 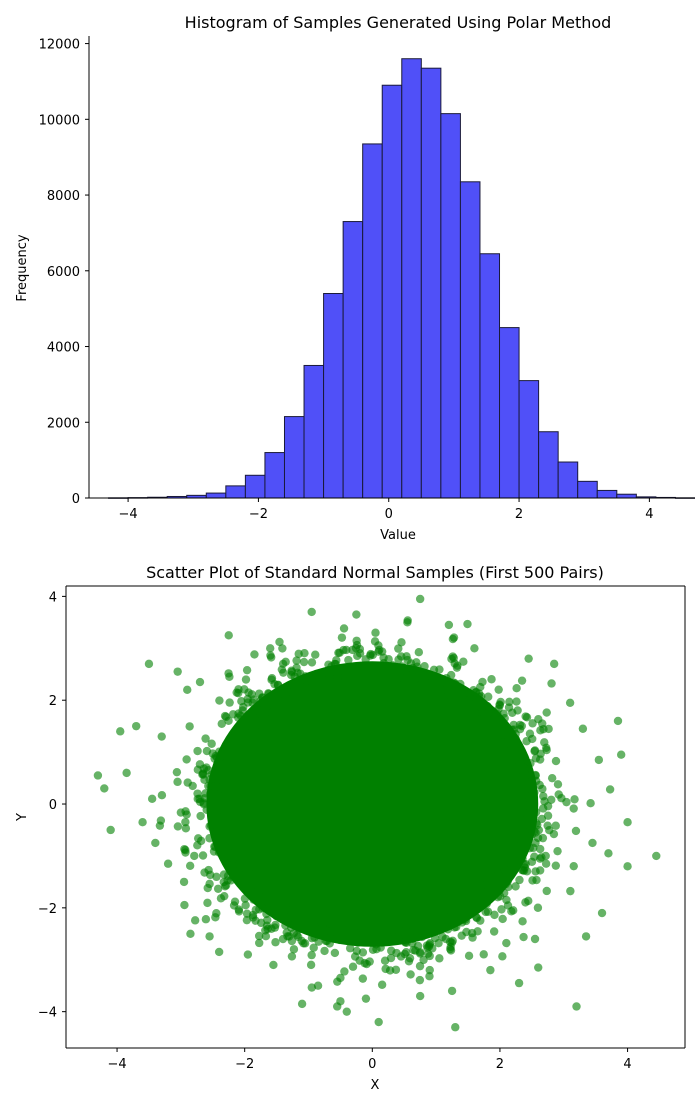 What do you see at coordinates (649, 514) in the screenshot?
I see `histogram-xtick-label: 4` at bounding box center [649, 514].